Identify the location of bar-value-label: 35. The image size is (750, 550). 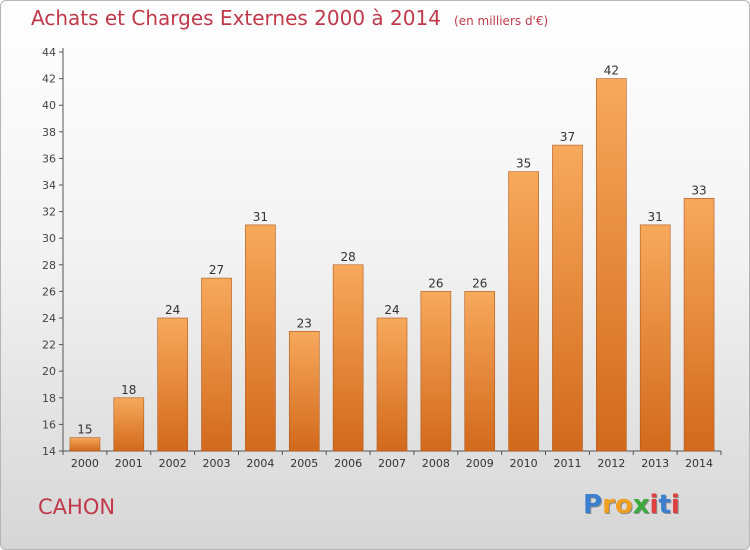
(523, 164).